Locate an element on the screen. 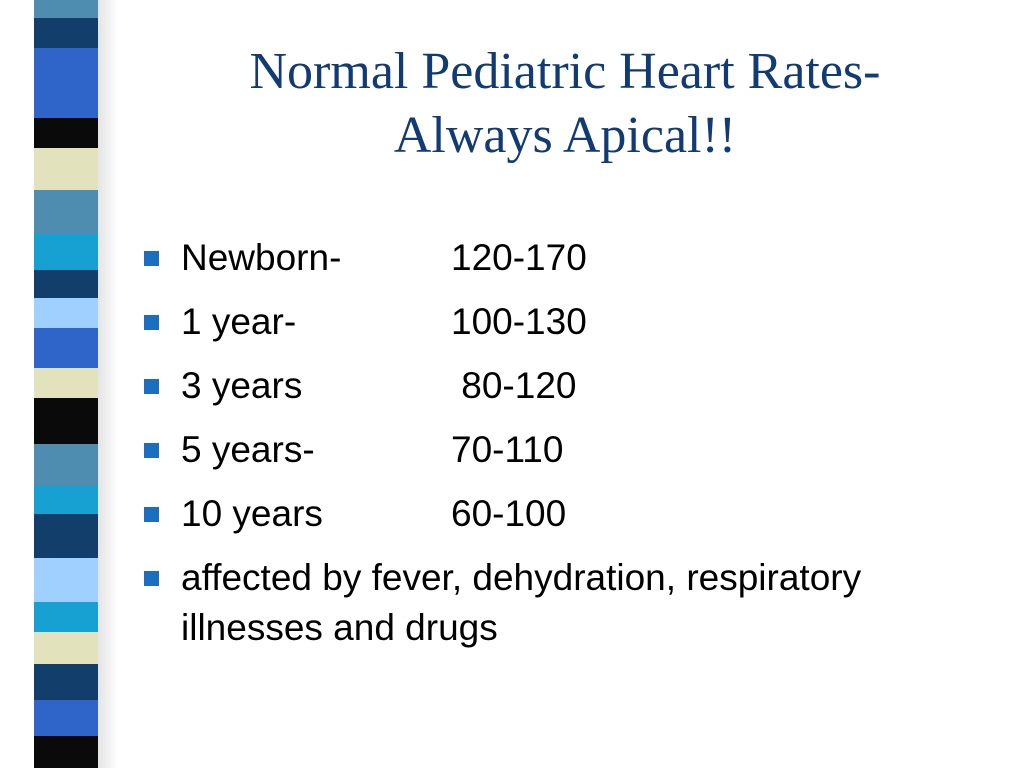 This screenshot has width=1024, height=768. rate-value: 70-110 is located at coordinates (507, 449).